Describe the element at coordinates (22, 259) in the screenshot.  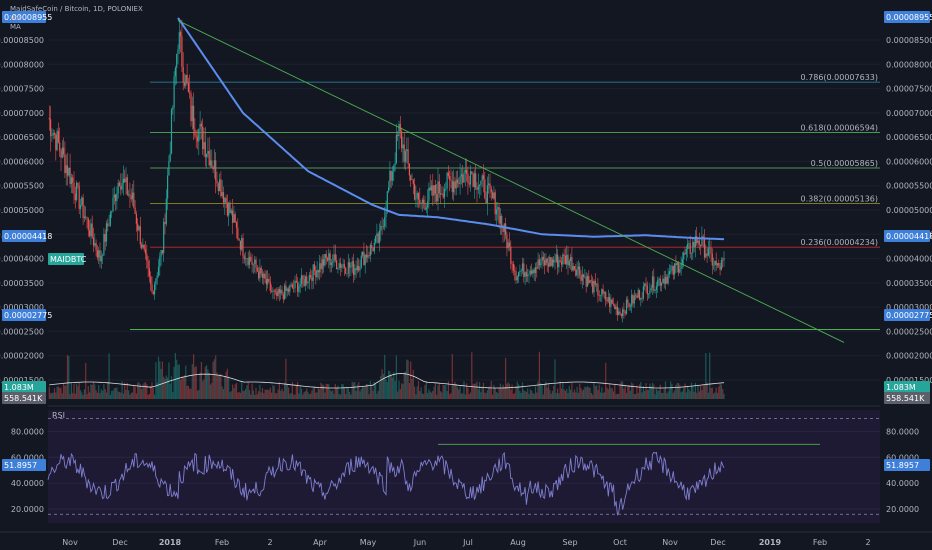
I see `price-tick-left: 0.00004000` at that location.